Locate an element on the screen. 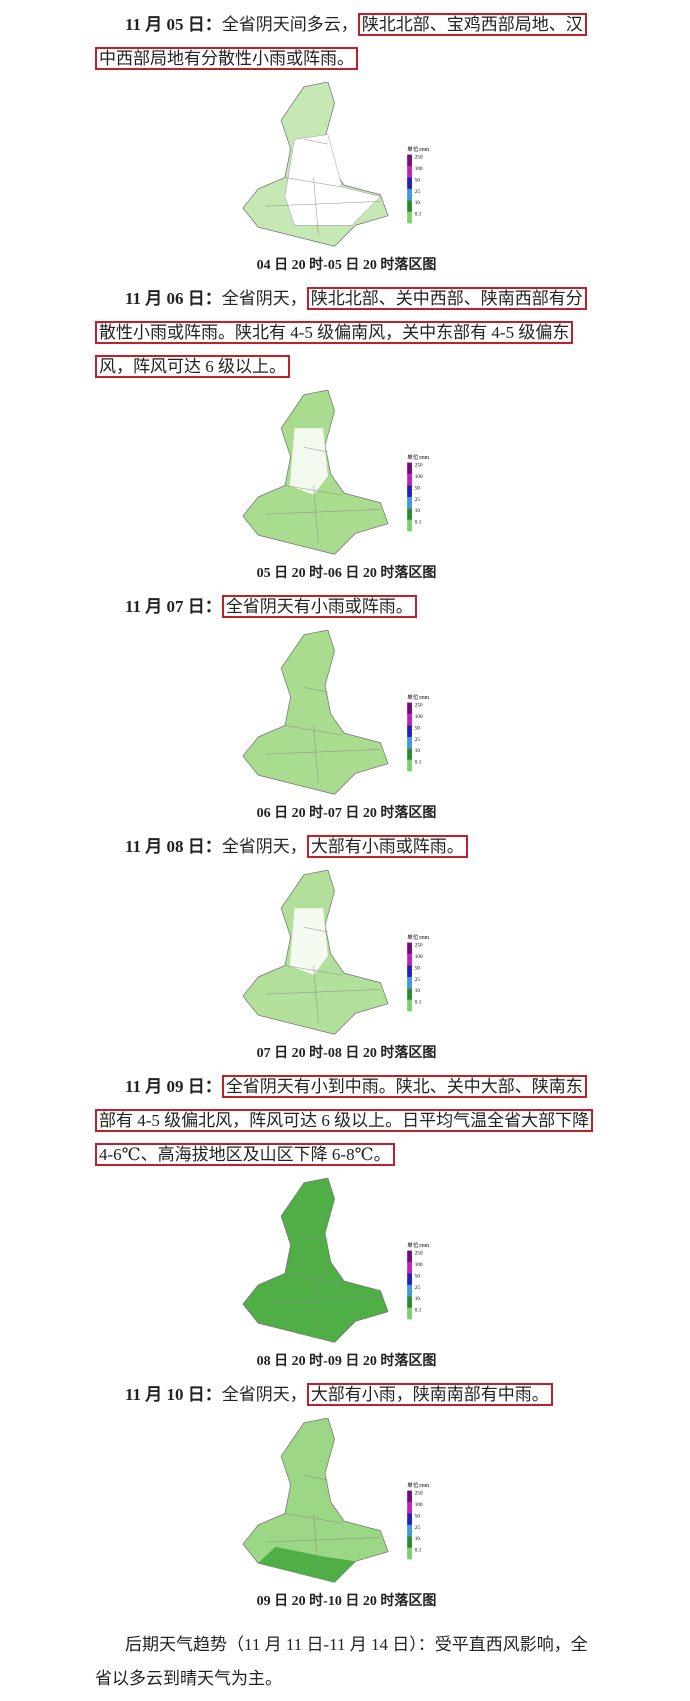  day-highlight: 陕北北部、宝鸡西部局地、汉中西部局地有分散性小雨或阵雨。 is located at coordinates (341, 41).